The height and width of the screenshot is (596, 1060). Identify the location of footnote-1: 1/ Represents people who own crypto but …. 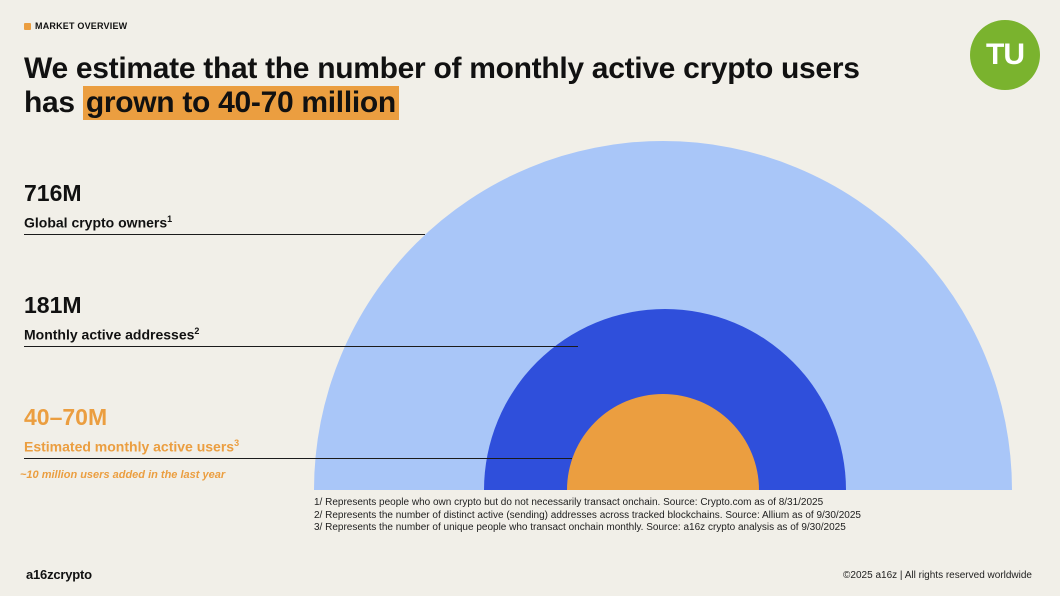
(569, 502).